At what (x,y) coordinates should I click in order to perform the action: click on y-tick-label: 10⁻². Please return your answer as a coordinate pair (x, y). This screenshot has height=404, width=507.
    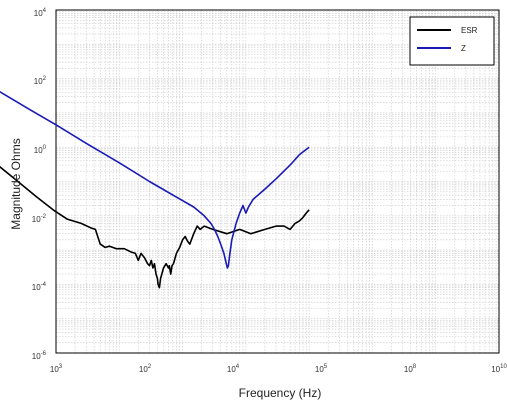
    Looking at the image, I should click on (39, 219).